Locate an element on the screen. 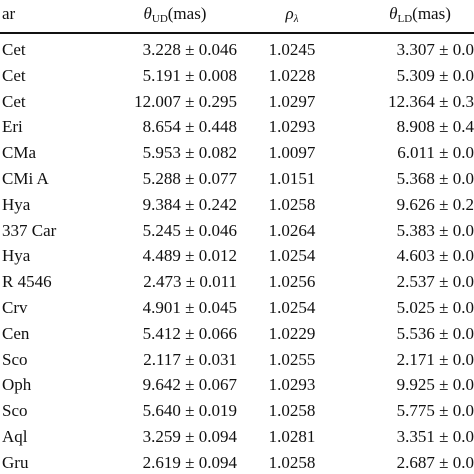 The width and height of the screenshot is (474, 474). theta-ud: 5.640 ± 0.019 is located at coordinates (189, 411).